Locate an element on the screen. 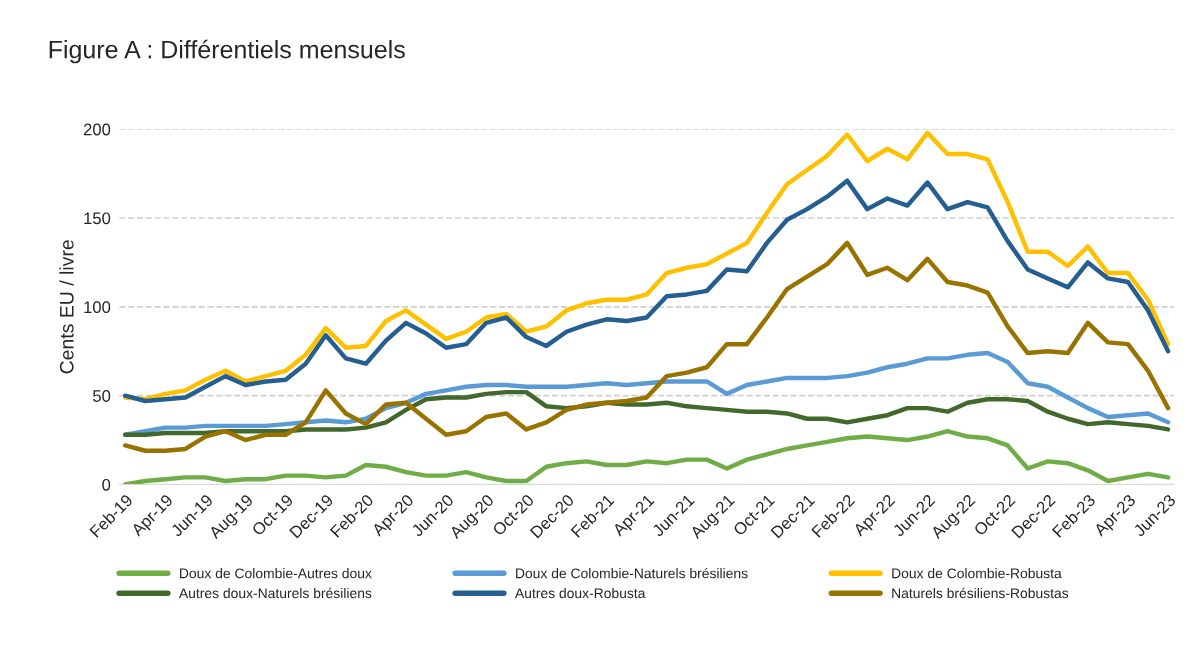 The image size is (1192, 646). legend-label: Doux de Colombie-Robusta is located at coordinates (977, 573).